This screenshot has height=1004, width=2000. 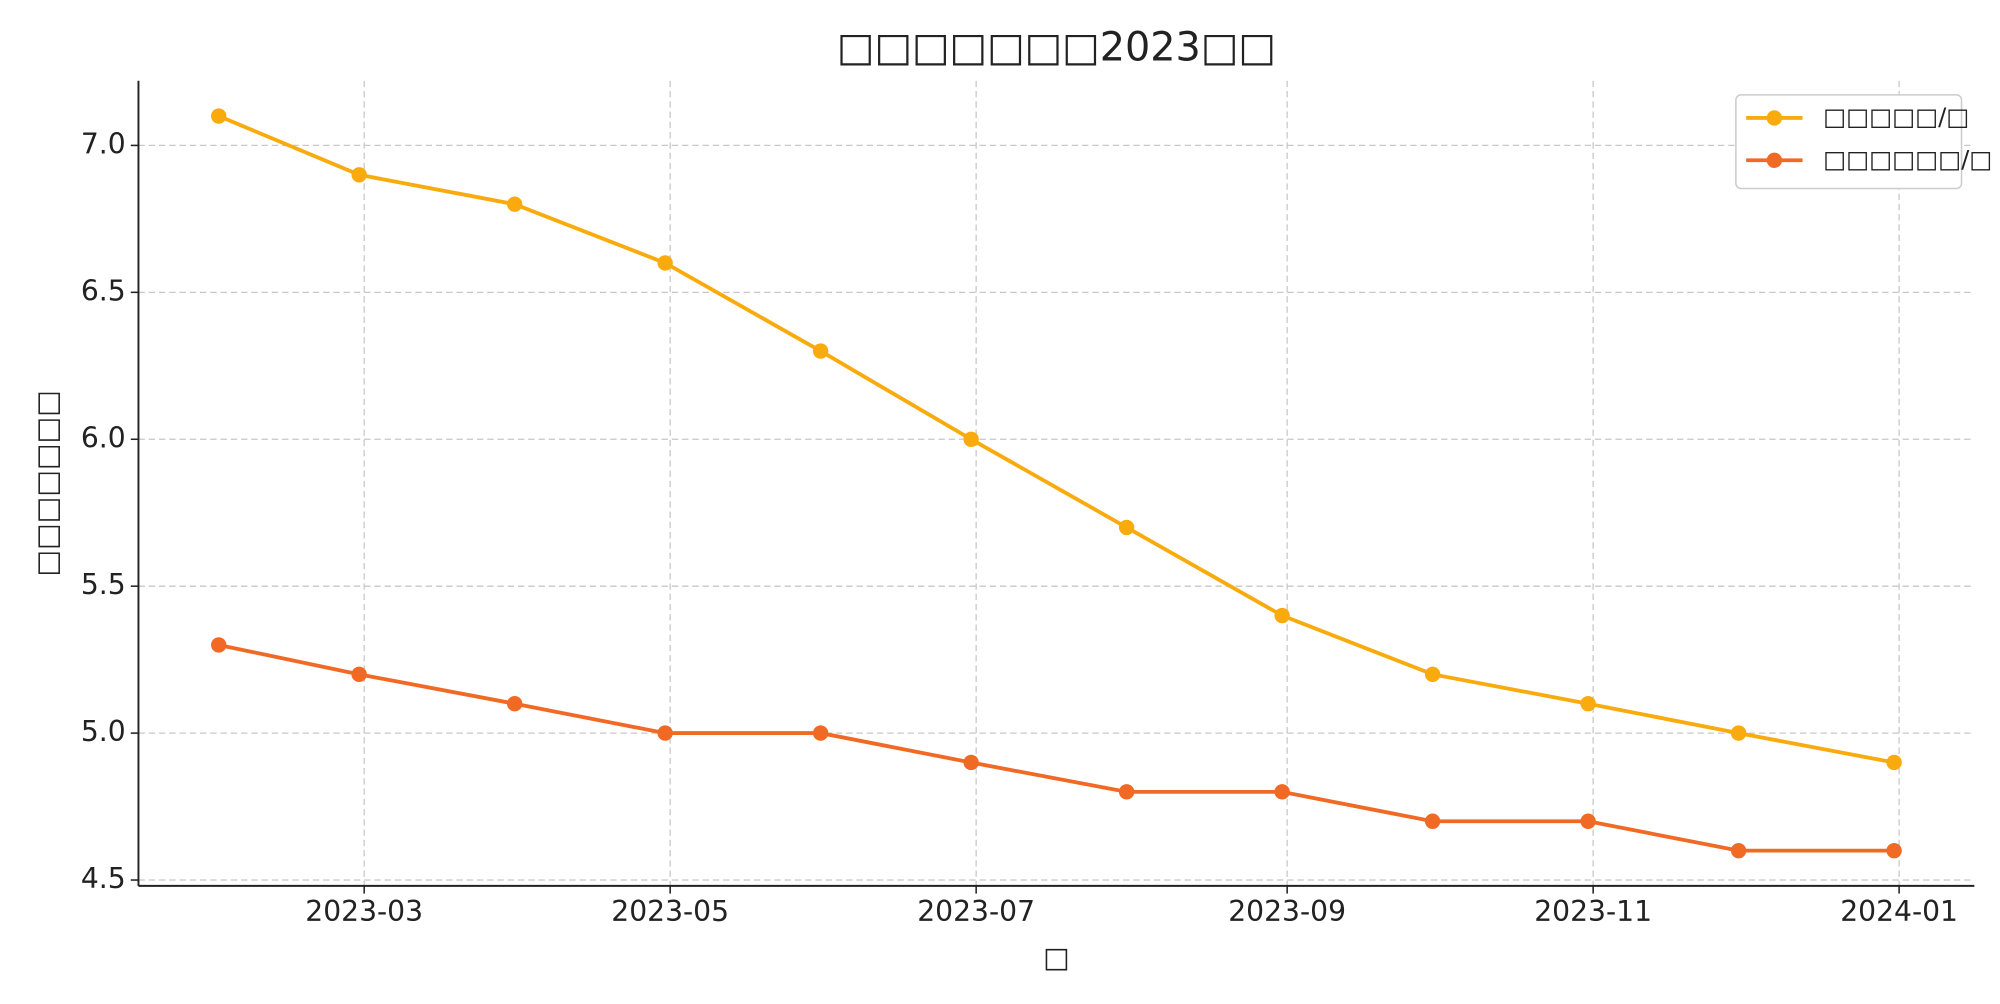 I want to click on x-tick-label: 2023-11, so click(x=1593, y=911).